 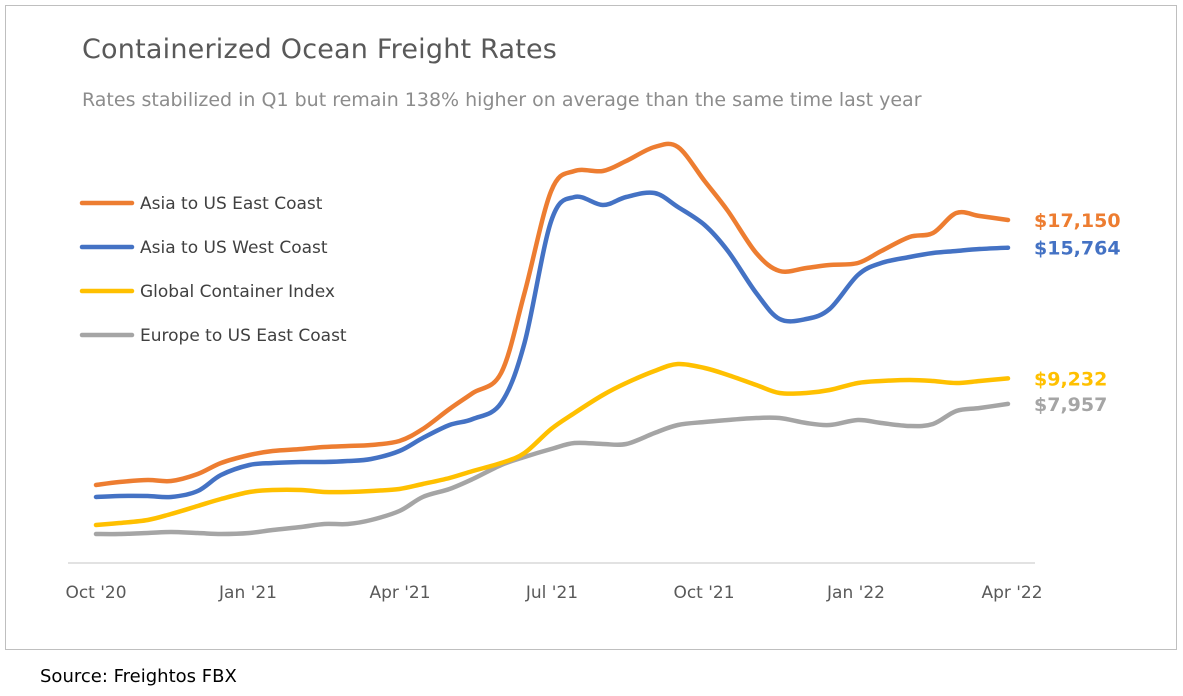 I want to click on x-tick-label: Apr '21, so click(x=399, y=593).